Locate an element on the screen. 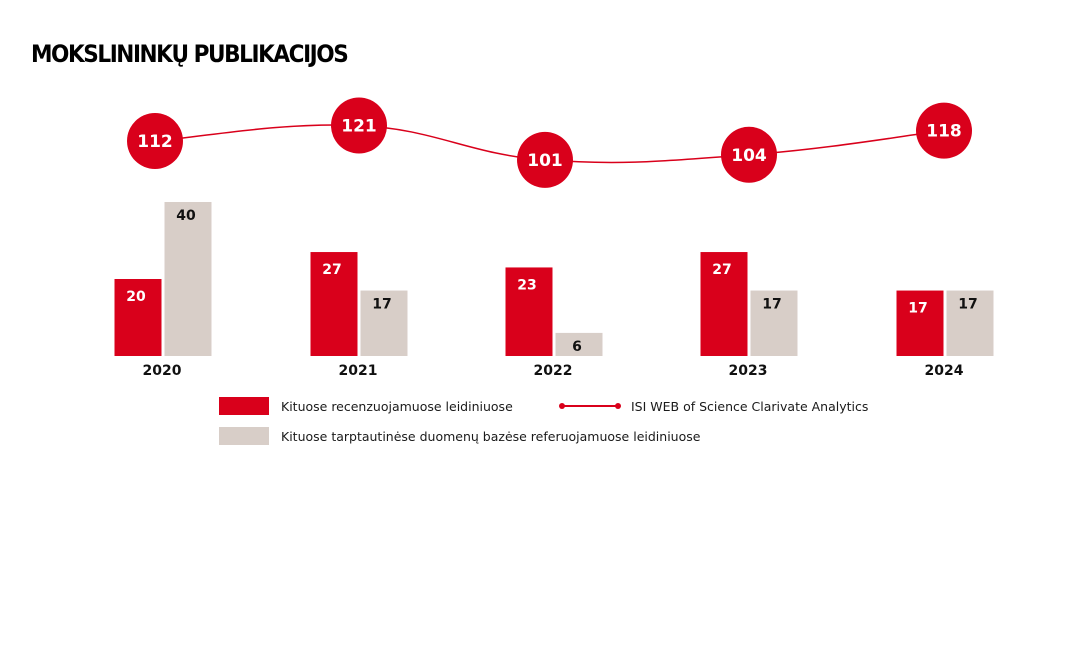  point-2022-isi is located at coordinates (545, 159).